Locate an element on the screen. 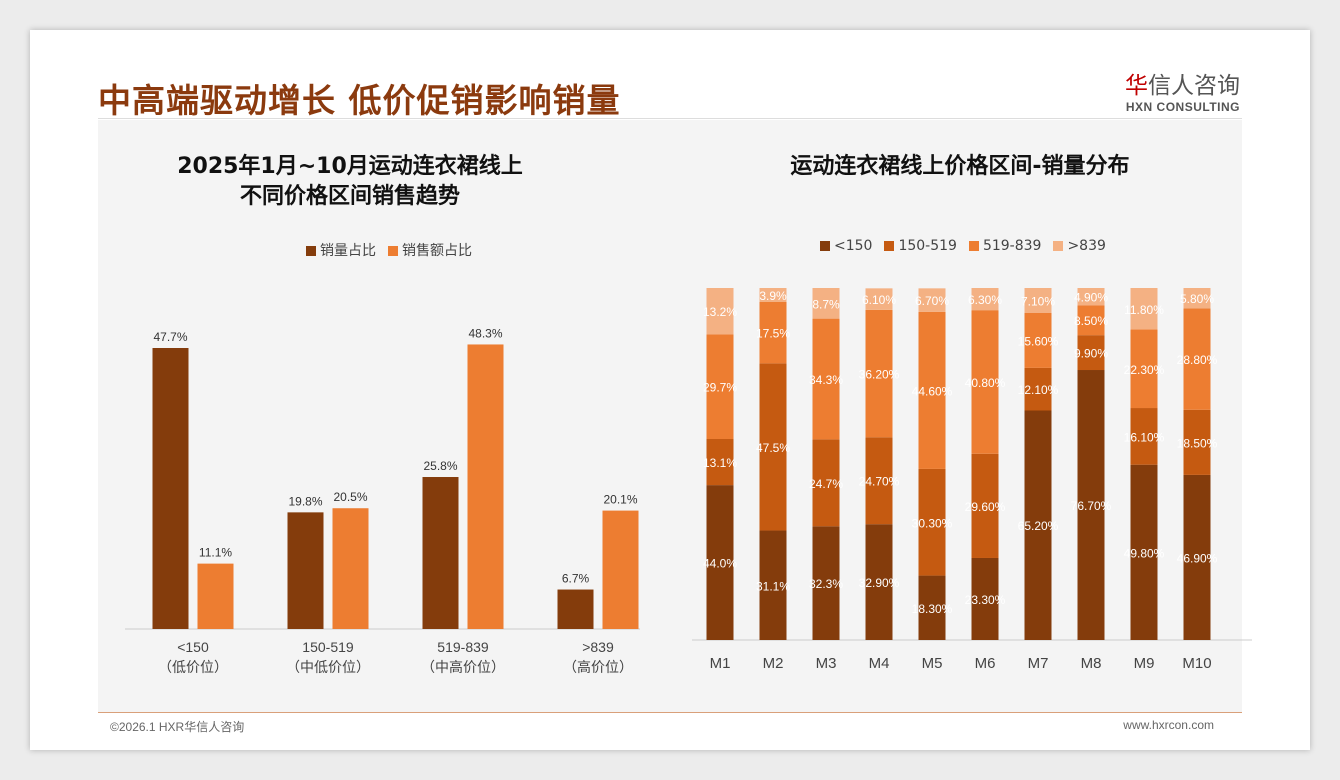  website: www.hxrcon.com is located at coordinates (1168, 725).